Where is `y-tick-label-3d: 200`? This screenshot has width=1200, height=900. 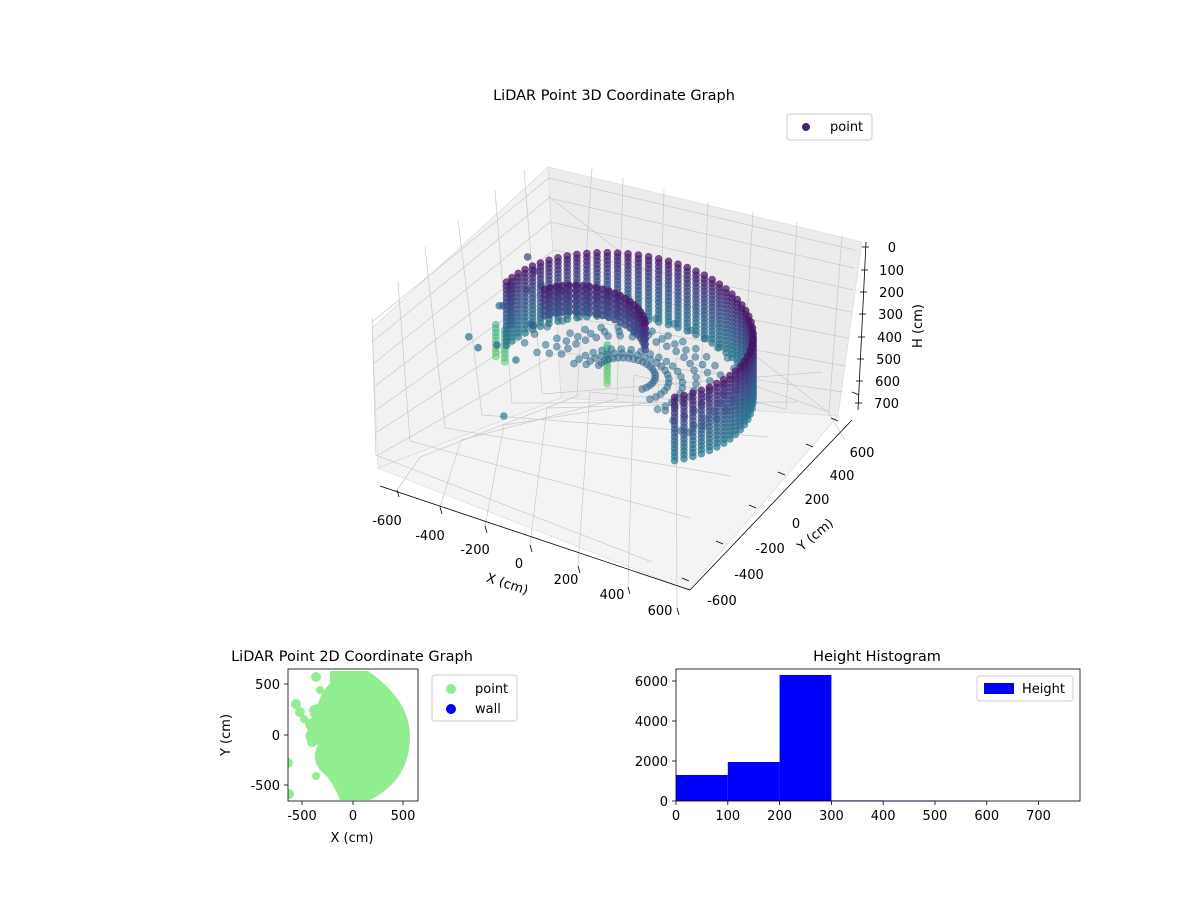
y-tick-label-3d: 200 is located at coordinates (817, 500).